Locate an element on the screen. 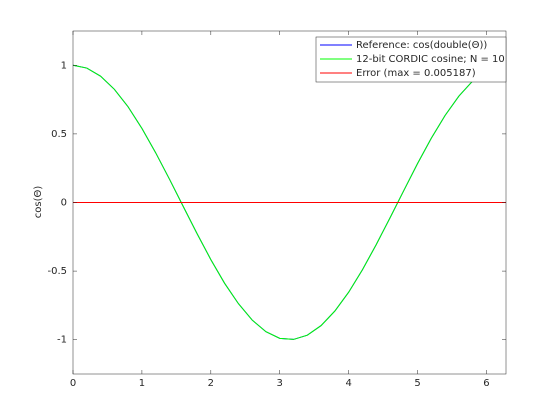  x-tick-label: 6 is located at coordinates (486, 383).